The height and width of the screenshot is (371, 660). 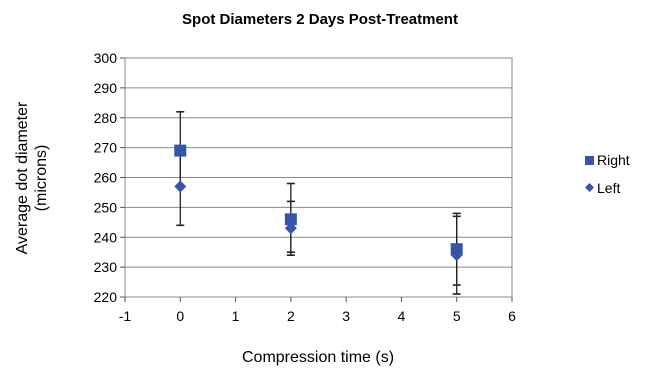 What do you see at coordinates (125, 316) in the screenshot?
I see `x-tick-label: -1` at bounding box center [125, 316].